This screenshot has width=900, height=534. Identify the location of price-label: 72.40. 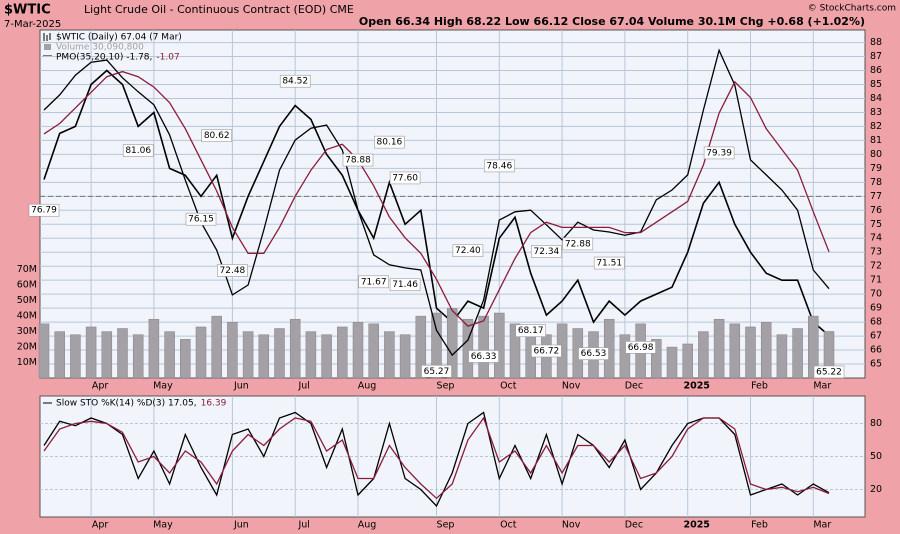
(468, 251).